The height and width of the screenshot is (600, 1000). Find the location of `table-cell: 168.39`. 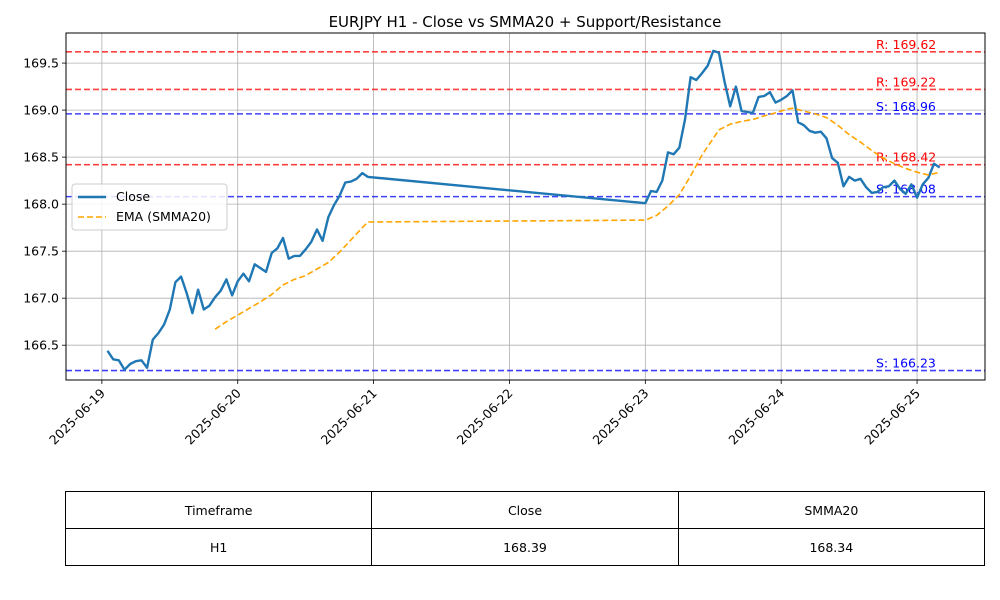

table-cell: 168.39 is located at coordinates (525, 547).